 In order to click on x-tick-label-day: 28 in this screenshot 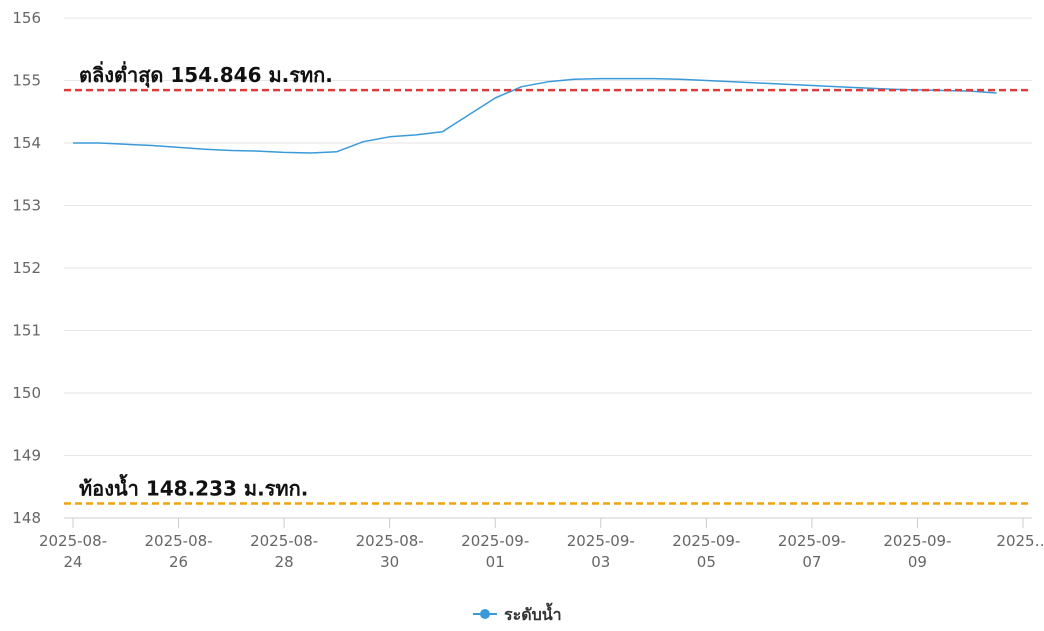, I will do `click(284, 562)`.